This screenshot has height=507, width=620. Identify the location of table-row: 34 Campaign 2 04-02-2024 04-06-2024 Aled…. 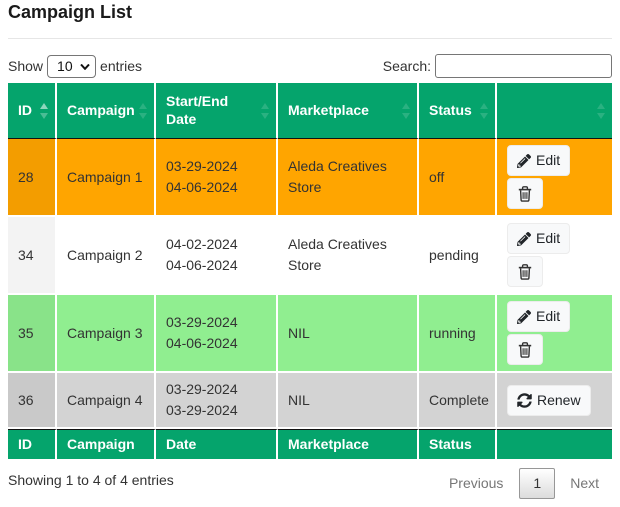
(310, 256).